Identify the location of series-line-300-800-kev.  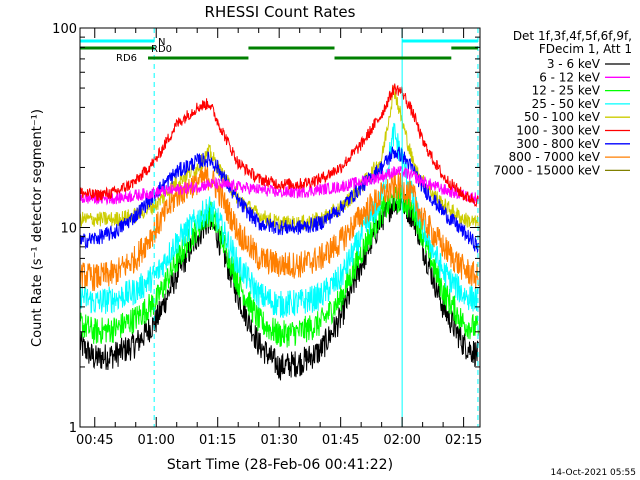
(279, 199).